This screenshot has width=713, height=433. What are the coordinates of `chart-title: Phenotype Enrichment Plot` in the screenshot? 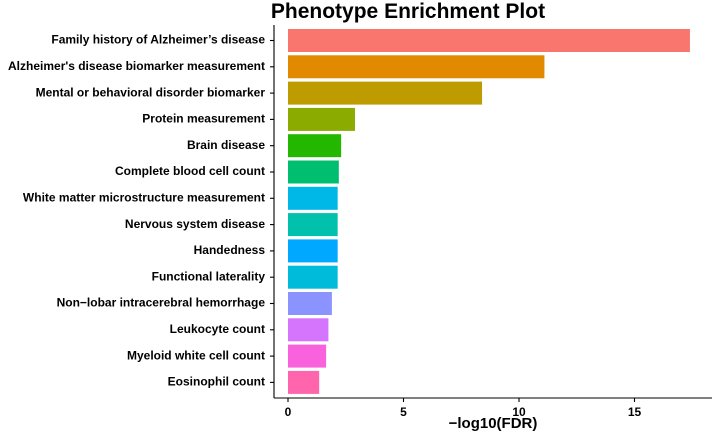 It's located at (408, 11).